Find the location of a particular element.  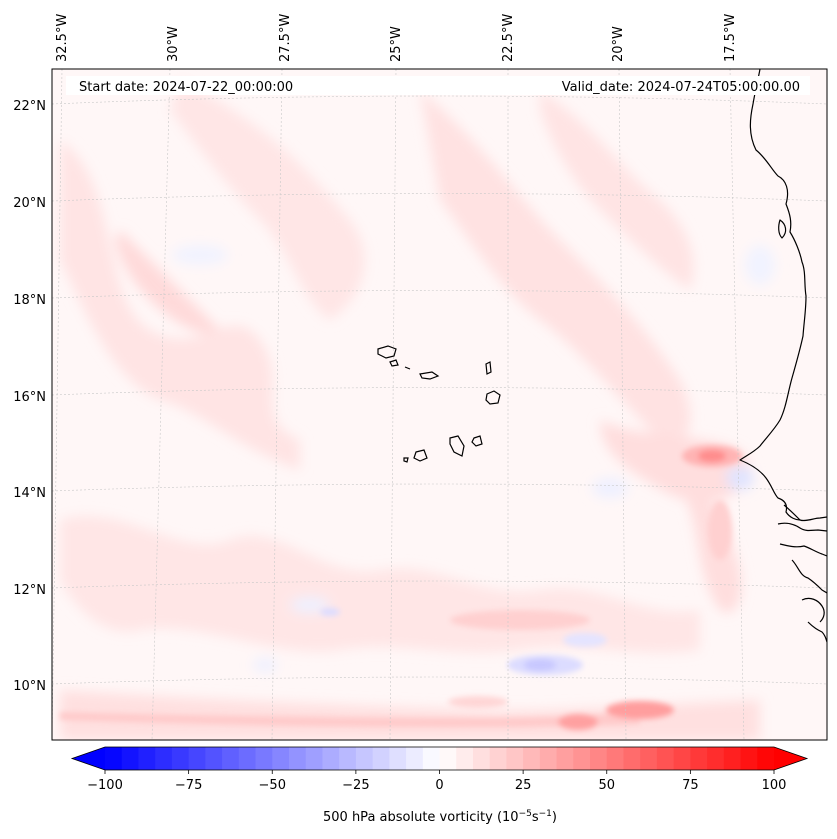

valid-date-label: Valid_date: 2024-07-24T05:00:00.00 is located at coordinates (681, 87).